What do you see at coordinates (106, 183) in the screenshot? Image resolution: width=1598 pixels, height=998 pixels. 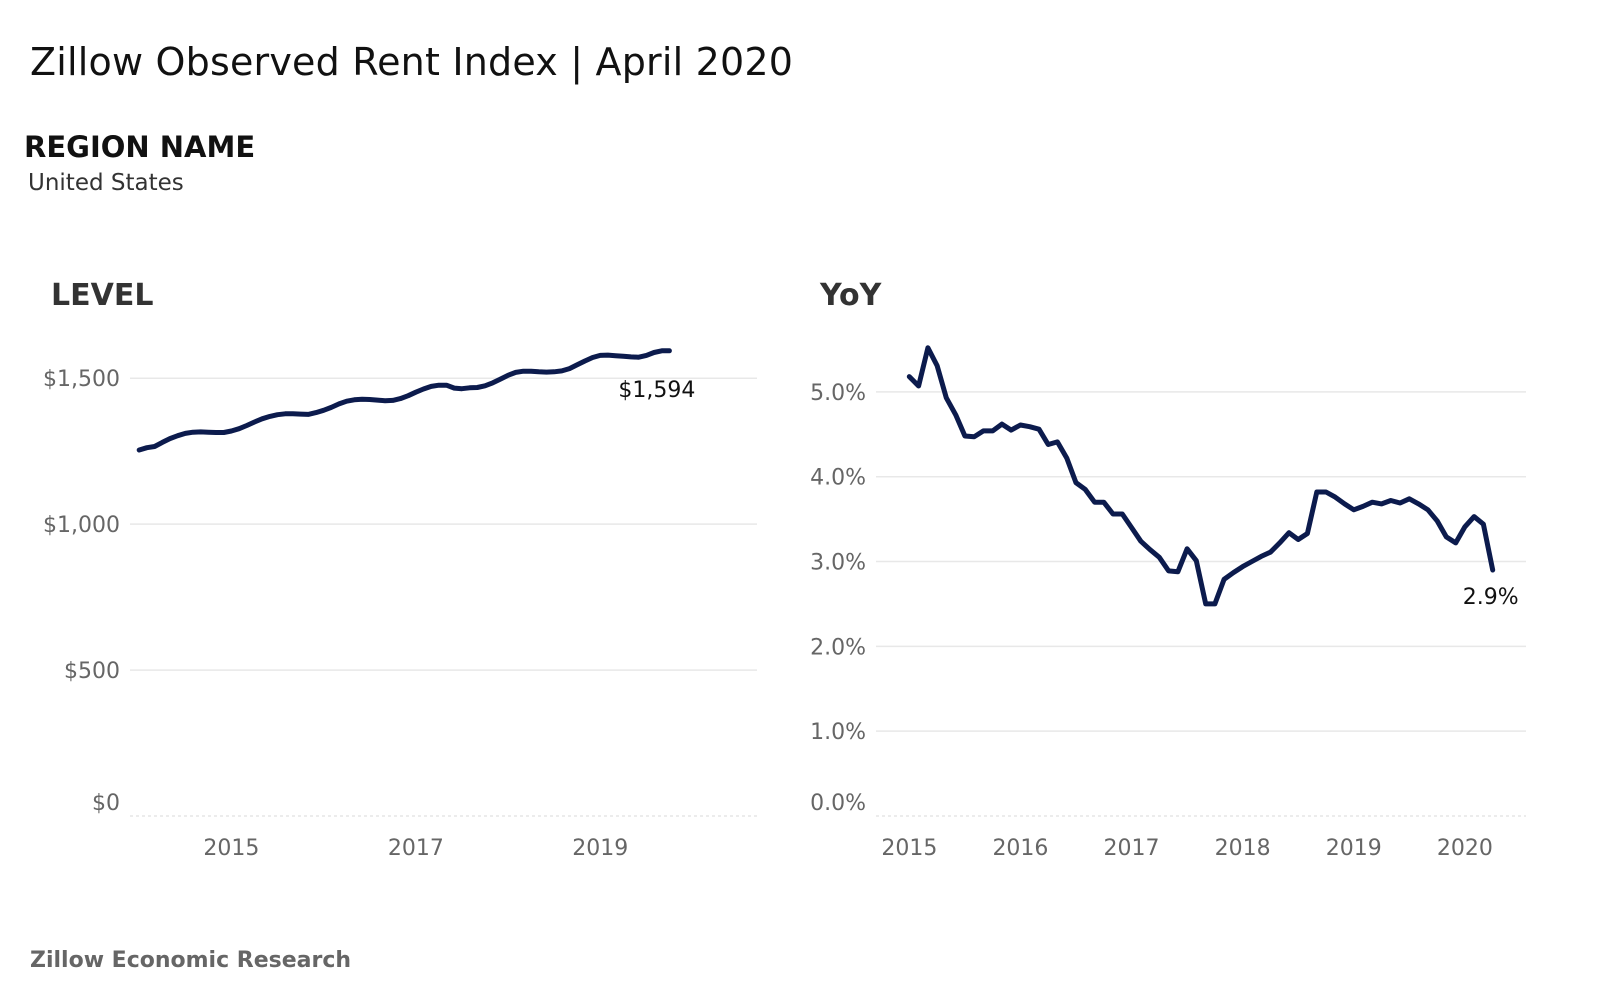 I see `region-name-value: United States` at bounding box center [106, 183].